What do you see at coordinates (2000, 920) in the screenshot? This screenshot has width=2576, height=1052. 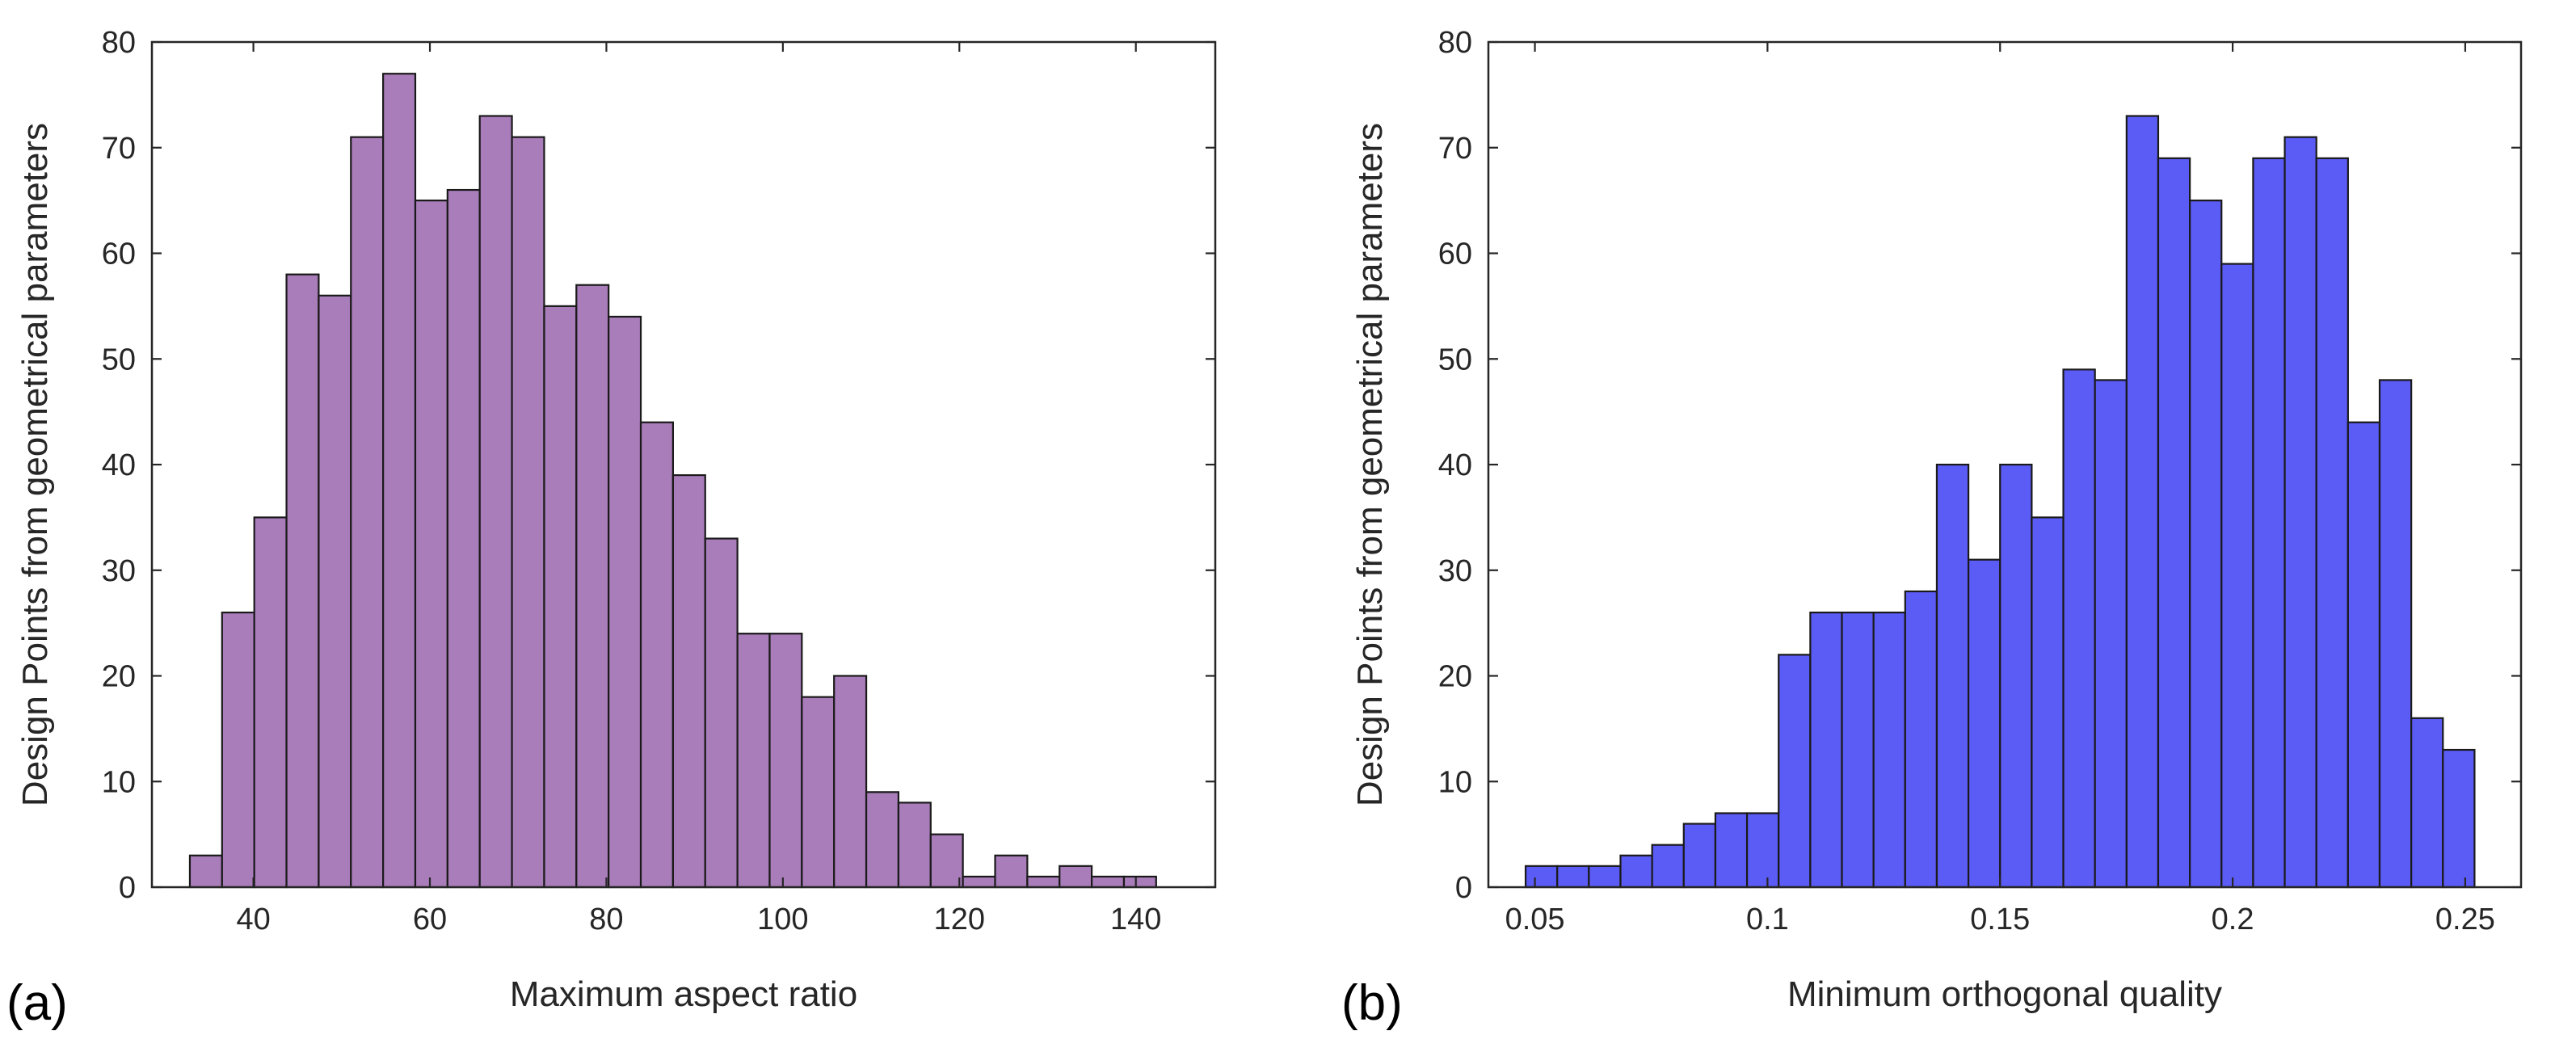 I see `x-tick-label: 0.15` at bounding box center [2000, 920].